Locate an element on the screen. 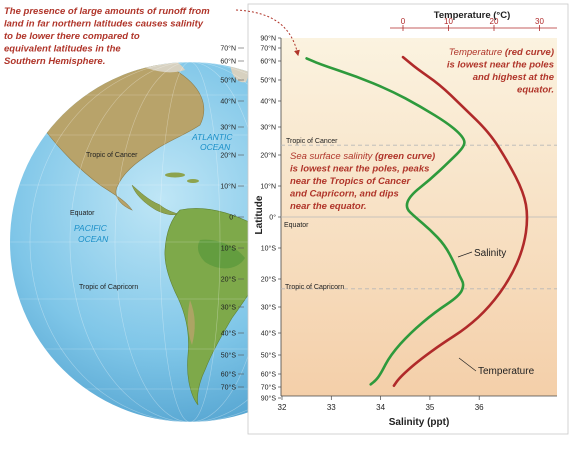 This screenshot has height=449, width=574. y-tick-label: 20°N is located at coordinates (268, 156).